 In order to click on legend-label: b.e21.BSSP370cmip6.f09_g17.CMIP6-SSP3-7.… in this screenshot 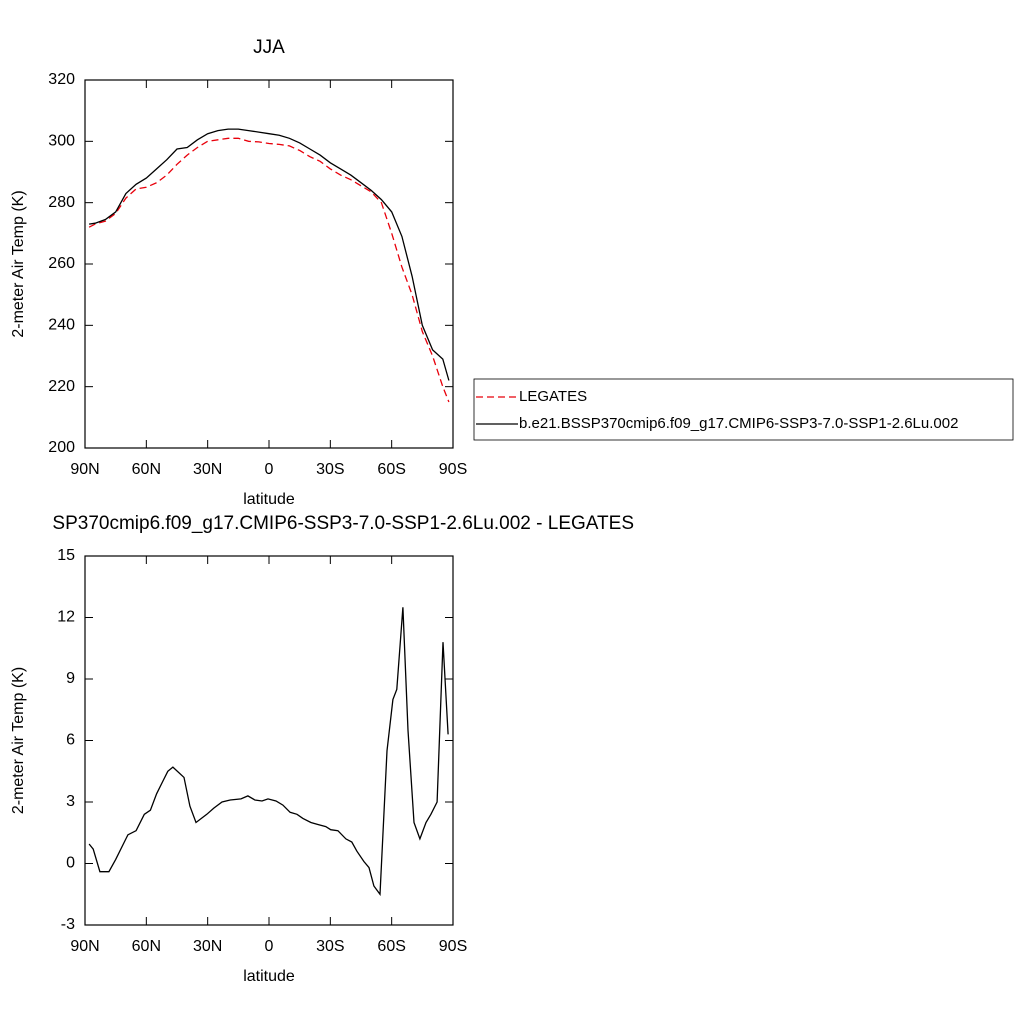, I will do `click(738, 423)`.